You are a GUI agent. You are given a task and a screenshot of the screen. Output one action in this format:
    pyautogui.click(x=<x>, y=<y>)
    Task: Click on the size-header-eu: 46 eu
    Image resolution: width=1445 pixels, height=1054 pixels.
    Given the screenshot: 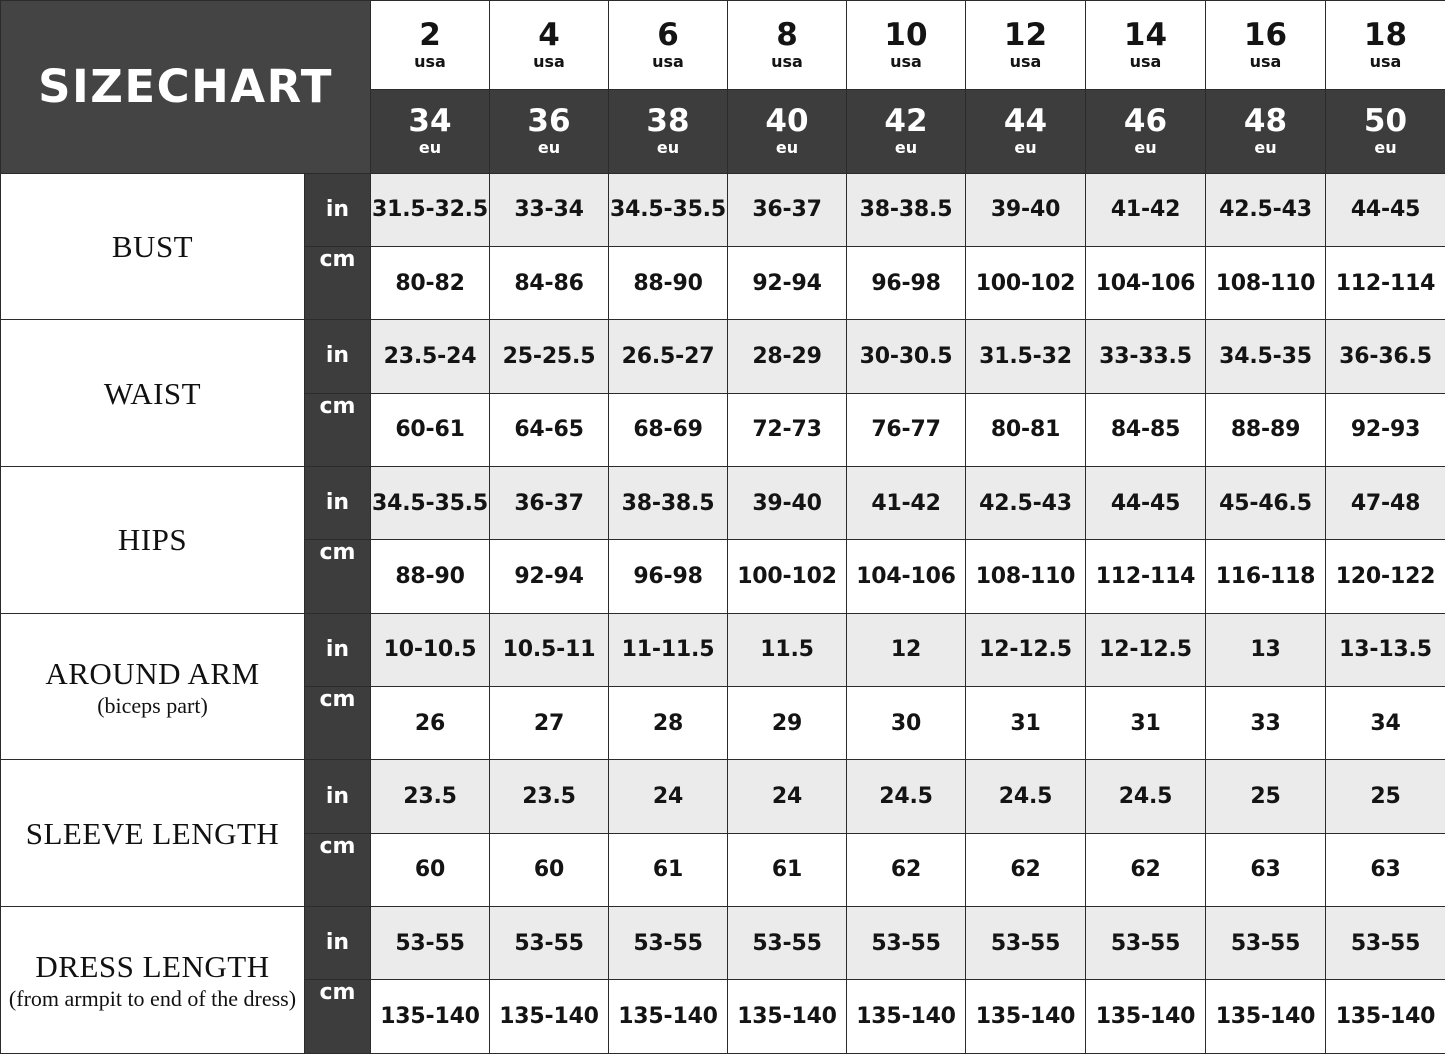 What is the action you would take?
    pyautogui.click(x=1145, y=131)
    